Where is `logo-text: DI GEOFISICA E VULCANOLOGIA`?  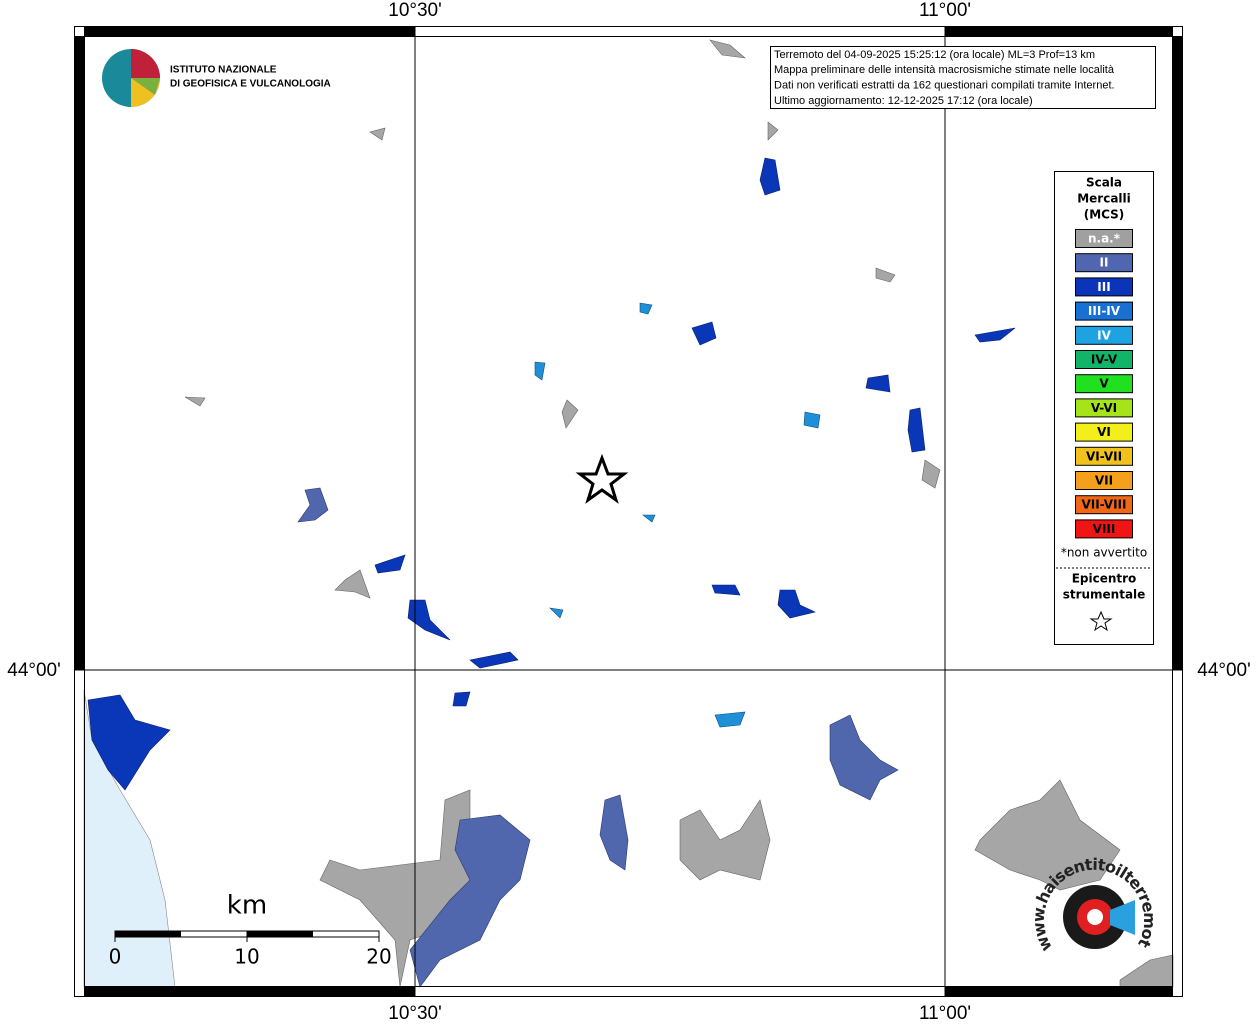 logo-text: DI GEOFISICA E VULCANOLOGIA is located at coordinates (250, 84).